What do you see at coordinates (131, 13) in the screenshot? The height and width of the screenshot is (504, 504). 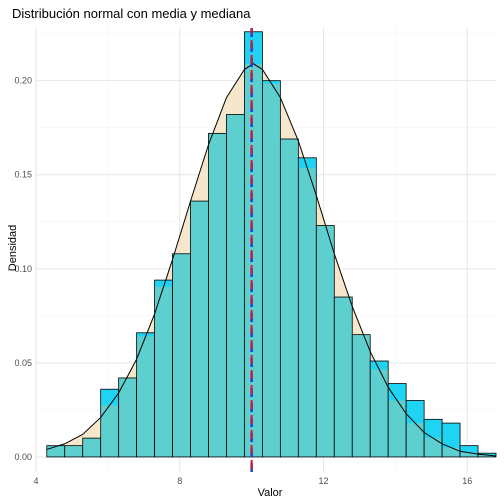 I see `chart-title: Distribución normal con media y mediana` at bounding box center [131, 13].